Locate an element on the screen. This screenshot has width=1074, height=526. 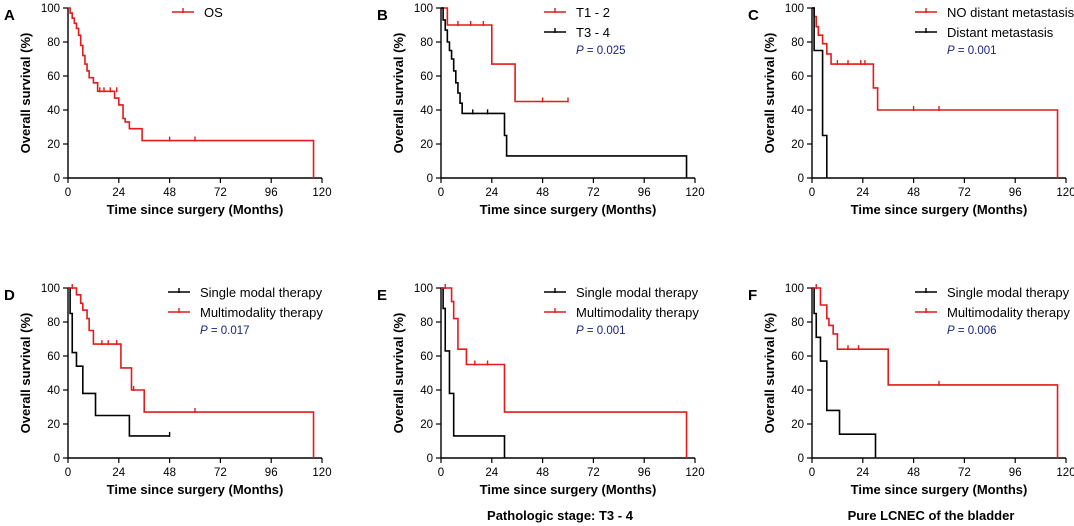
panel-letter: E is located at coordinates (382, 295).